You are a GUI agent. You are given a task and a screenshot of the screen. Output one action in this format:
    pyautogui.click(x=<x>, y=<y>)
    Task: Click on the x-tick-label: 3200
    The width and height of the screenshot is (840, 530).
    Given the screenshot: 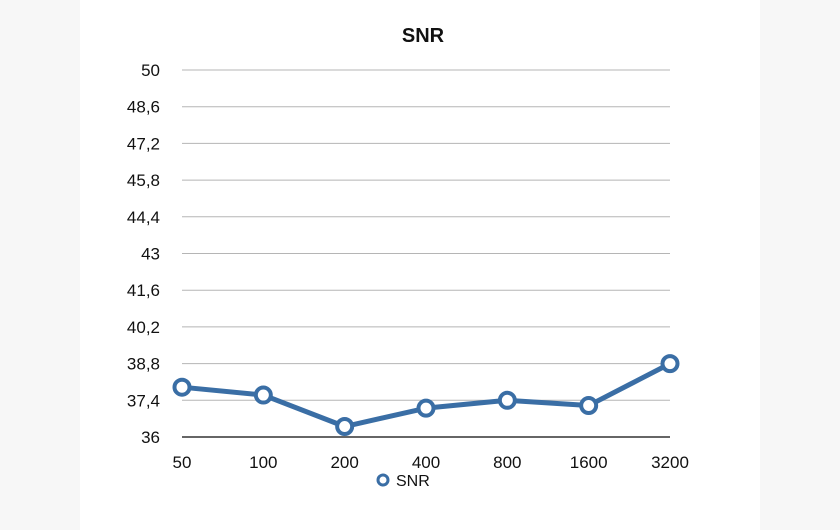 What is the action you would take?
    pyautogui.click(x=670, y=462)
    